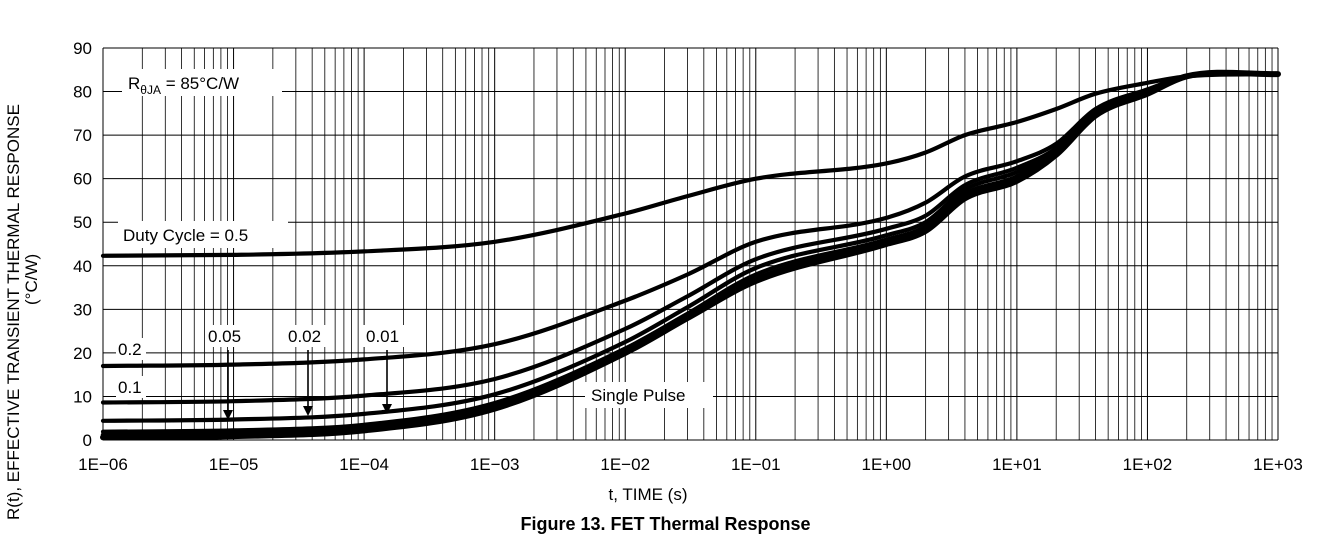 Image resolution: width=1331 pixels, height=535 pixels. Describe the element at coordinates (495, 464) in the screenshot. I see `x-tick-label: 1E−03` at that location.